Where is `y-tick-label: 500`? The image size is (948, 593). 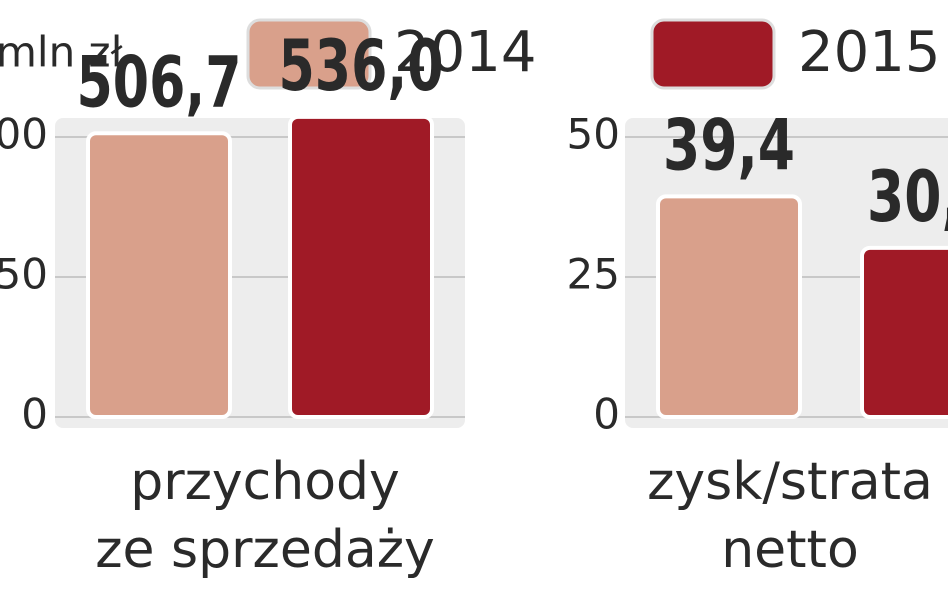
y-tick-label: 500 is located at coordinates (24, 134).